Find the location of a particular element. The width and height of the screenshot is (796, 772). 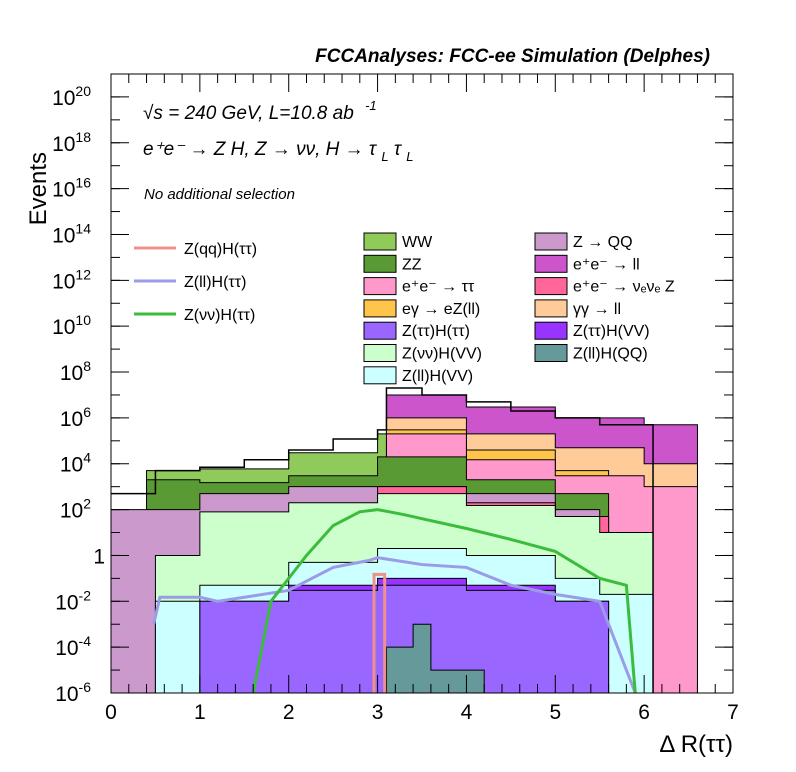

signal-z-h- is located at coordinates (444, 601).